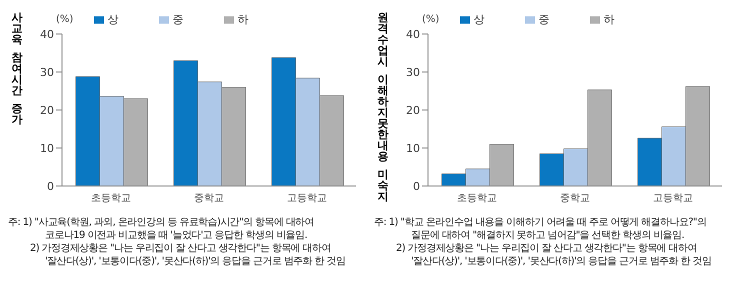 Image resolution: width=745 pixels, height=294 pixels. I want to click on text: 원격수업시 이해하지못한내용 미숙지, so click(383, 107).